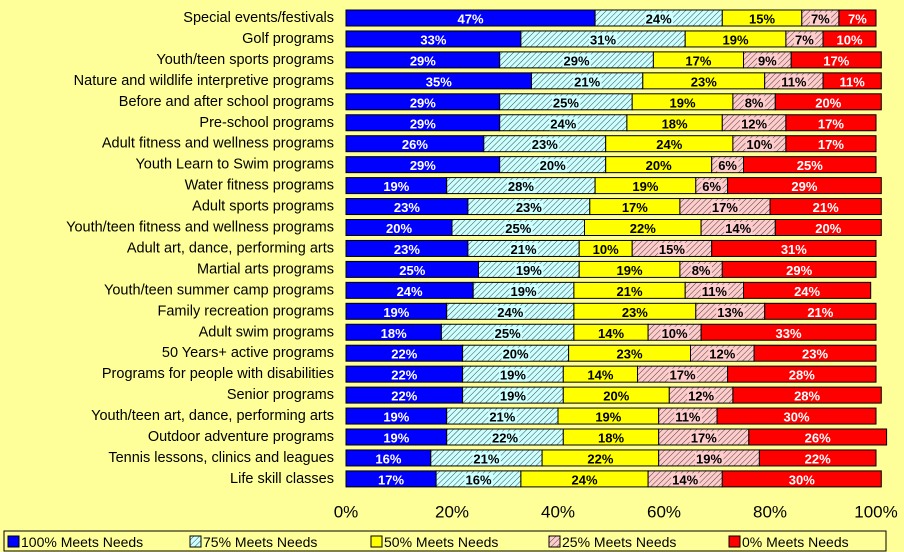 This screenshot has width=904, height=552. What do you see at coordinates (606, 249) in the screenshot?
I see `data-label: 10%` at bounding box center [606, 249].